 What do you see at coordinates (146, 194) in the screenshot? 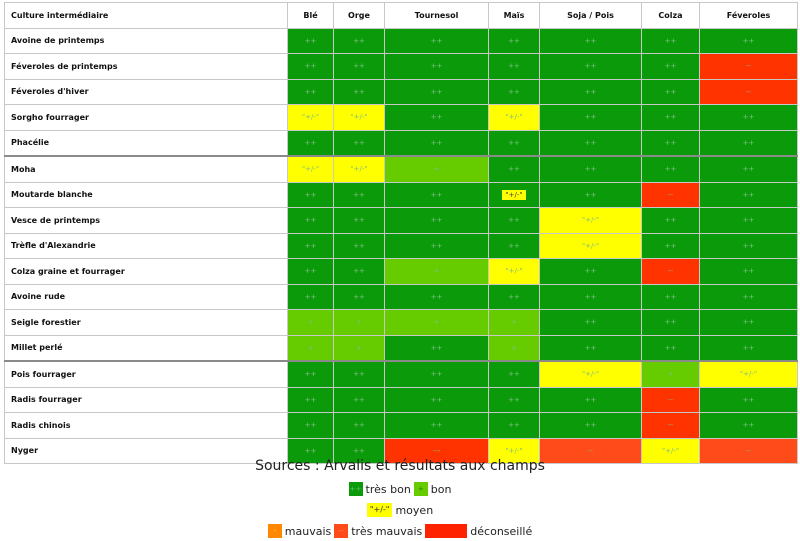
I see `crop-name: Moutarde blanche` at bounding box center [146, 194].